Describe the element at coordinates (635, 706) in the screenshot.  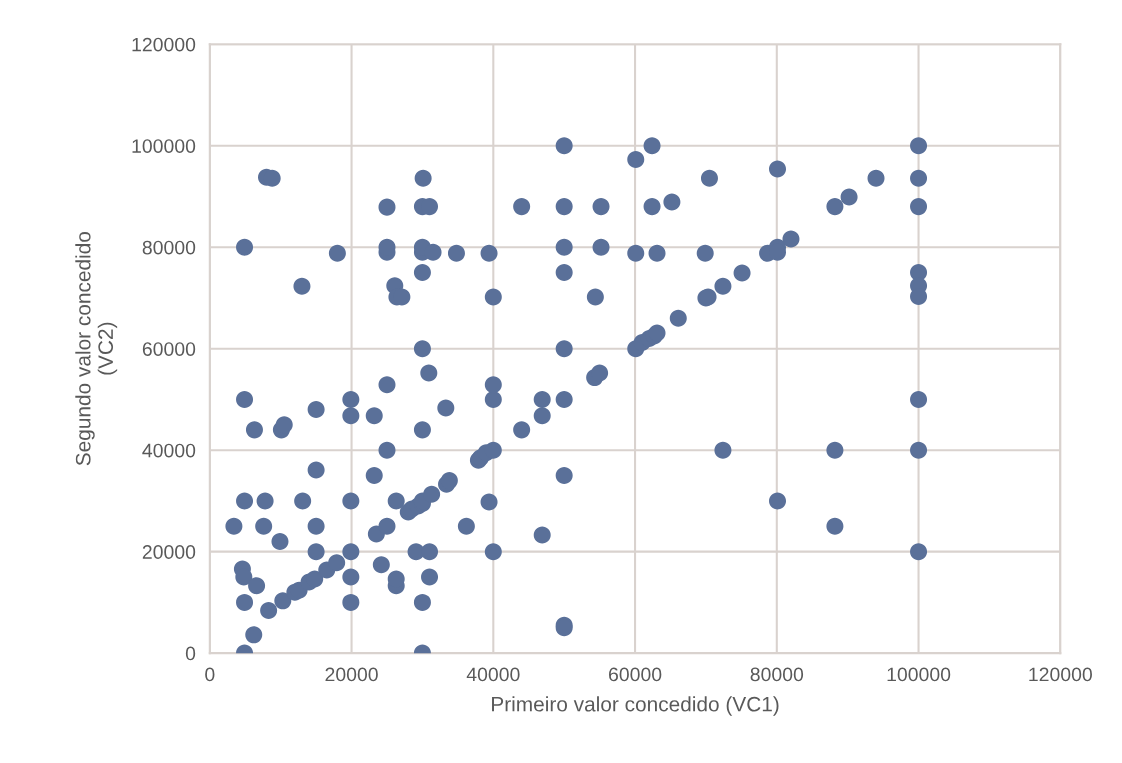
I see `x-axis-title: Primeiro valor concedido (VC1)` at that location.